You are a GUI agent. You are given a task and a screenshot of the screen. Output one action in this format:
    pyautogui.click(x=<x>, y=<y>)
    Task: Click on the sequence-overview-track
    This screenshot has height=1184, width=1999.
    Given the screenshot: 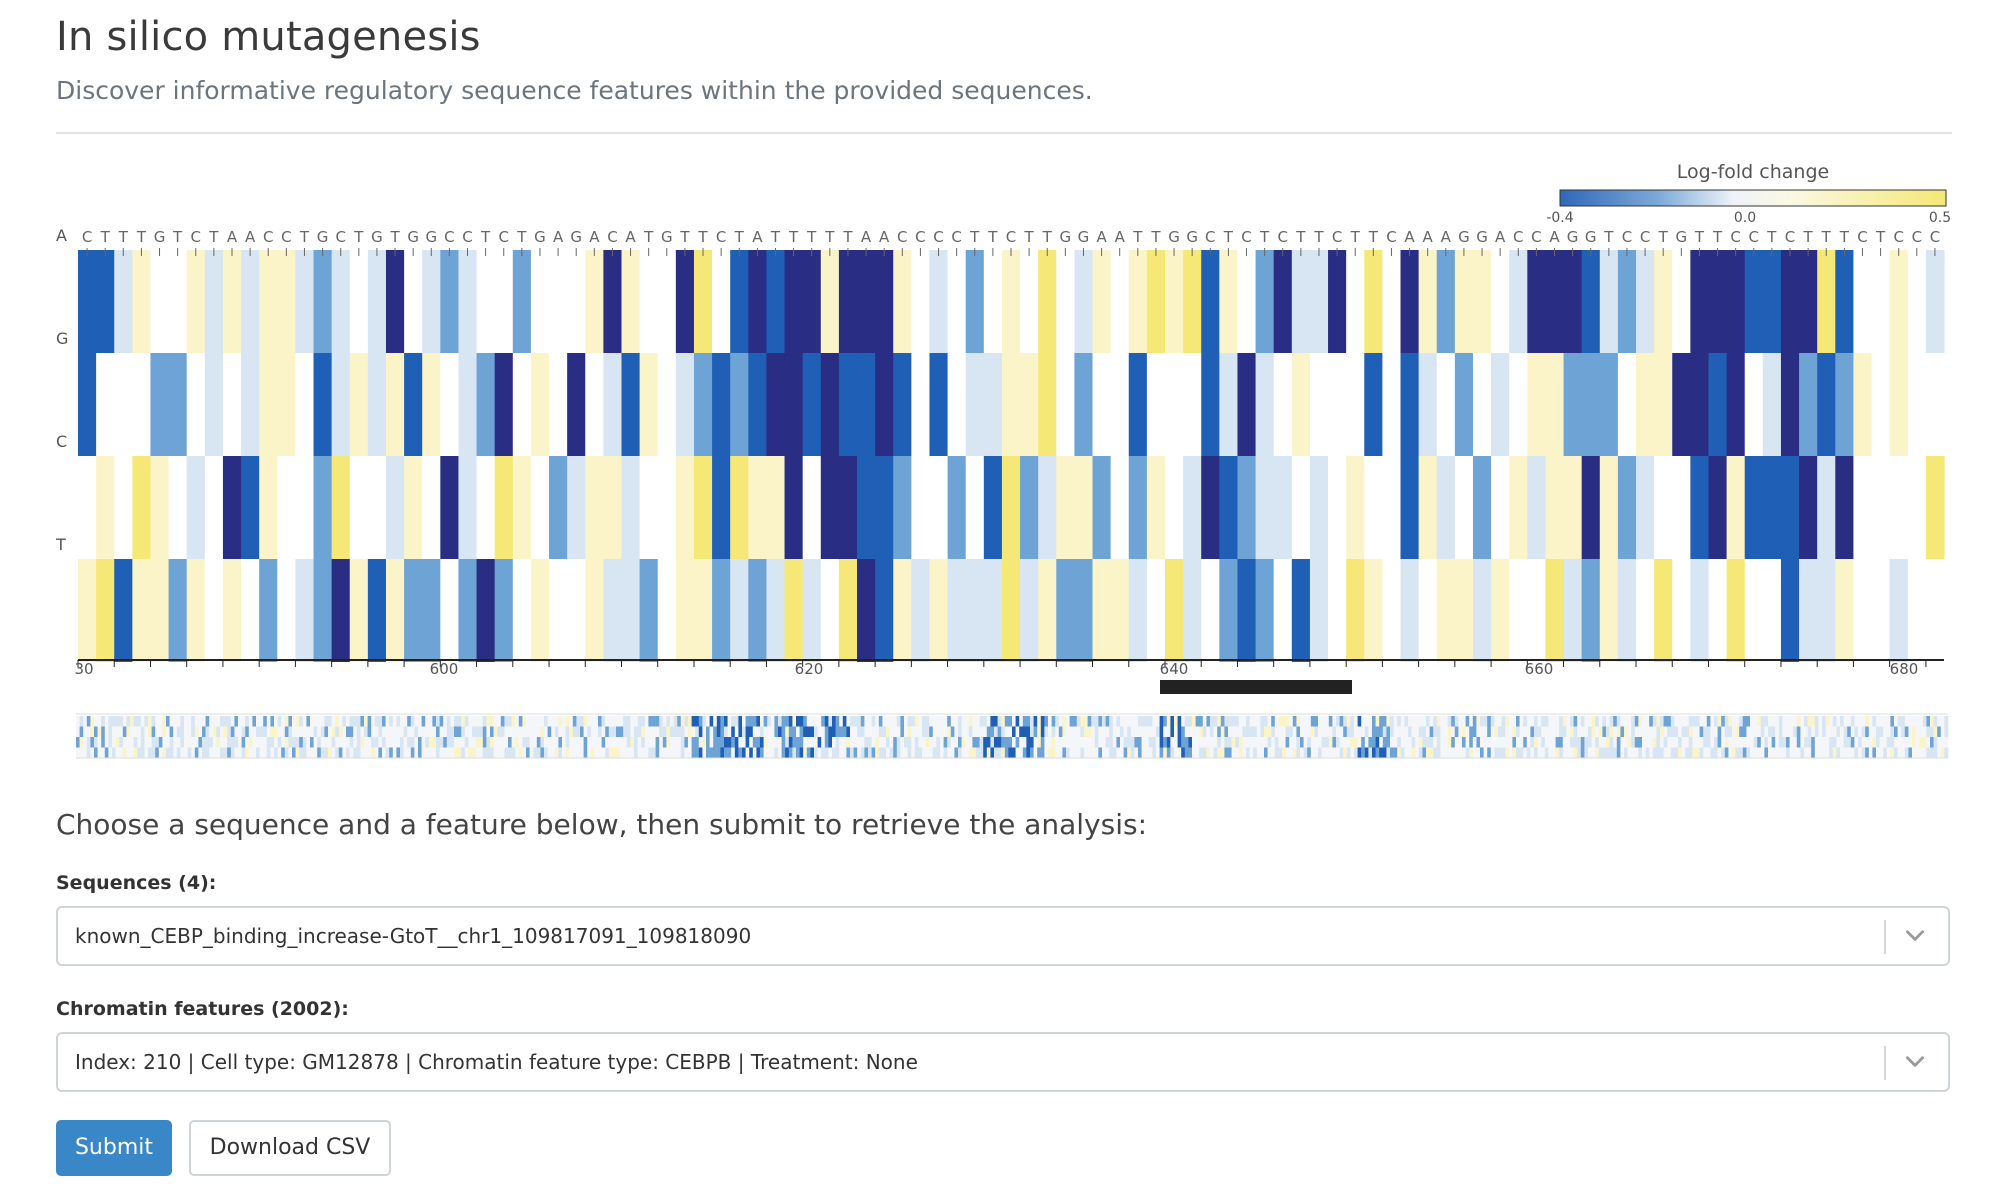 What is the action you would take?
    pyautogui.click(x=1012, y=737)
    